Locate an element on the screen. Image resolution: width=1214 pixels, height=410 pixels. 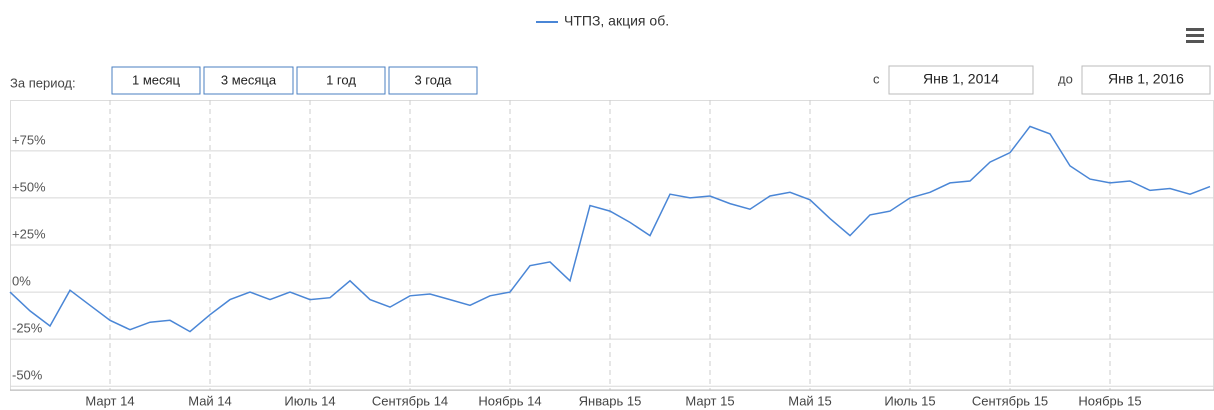
x-tick-label: Сентябрь 14 is located at coordinates (410, 400).